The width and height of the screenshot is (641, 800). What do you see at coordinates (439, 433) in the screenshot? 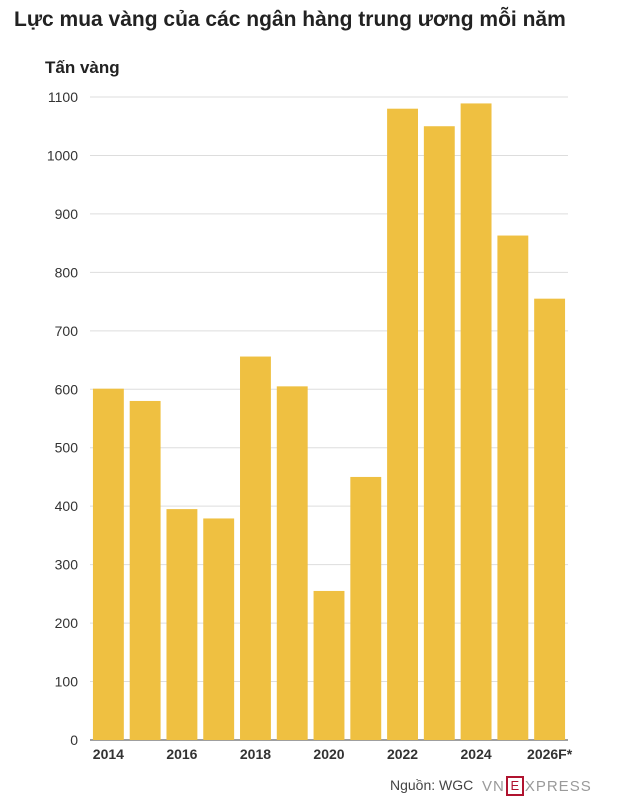
I see `bar-2023` at bounding box center [439, 433].